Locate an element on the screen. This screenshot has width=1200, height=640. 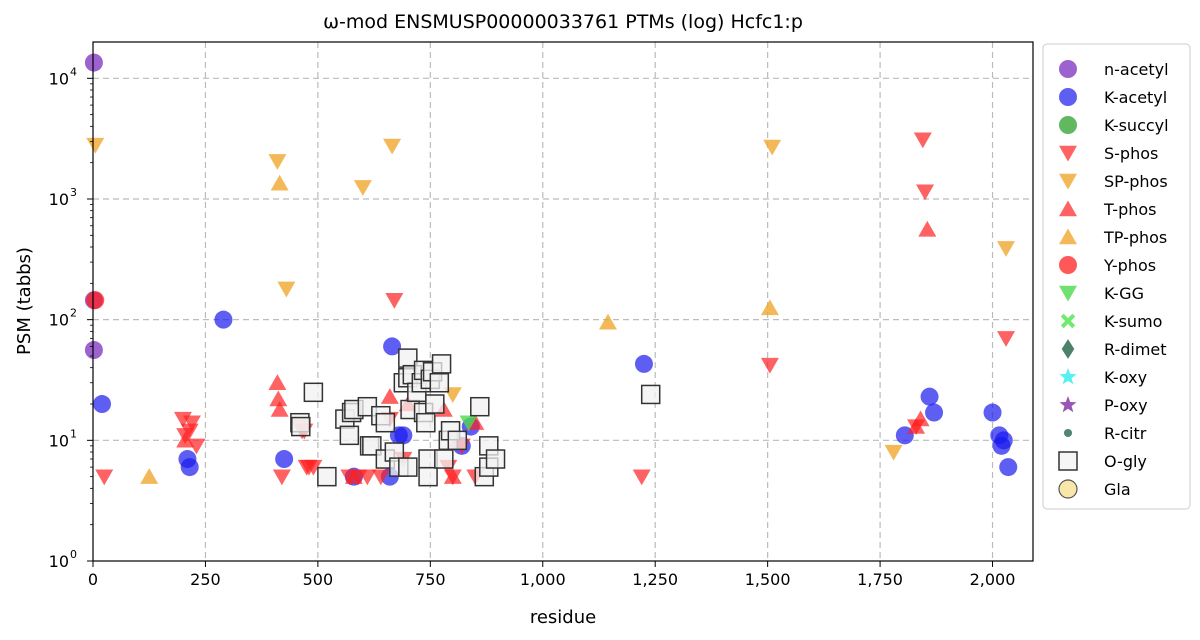
series-Y-phos is located at coordinates (95, 300).